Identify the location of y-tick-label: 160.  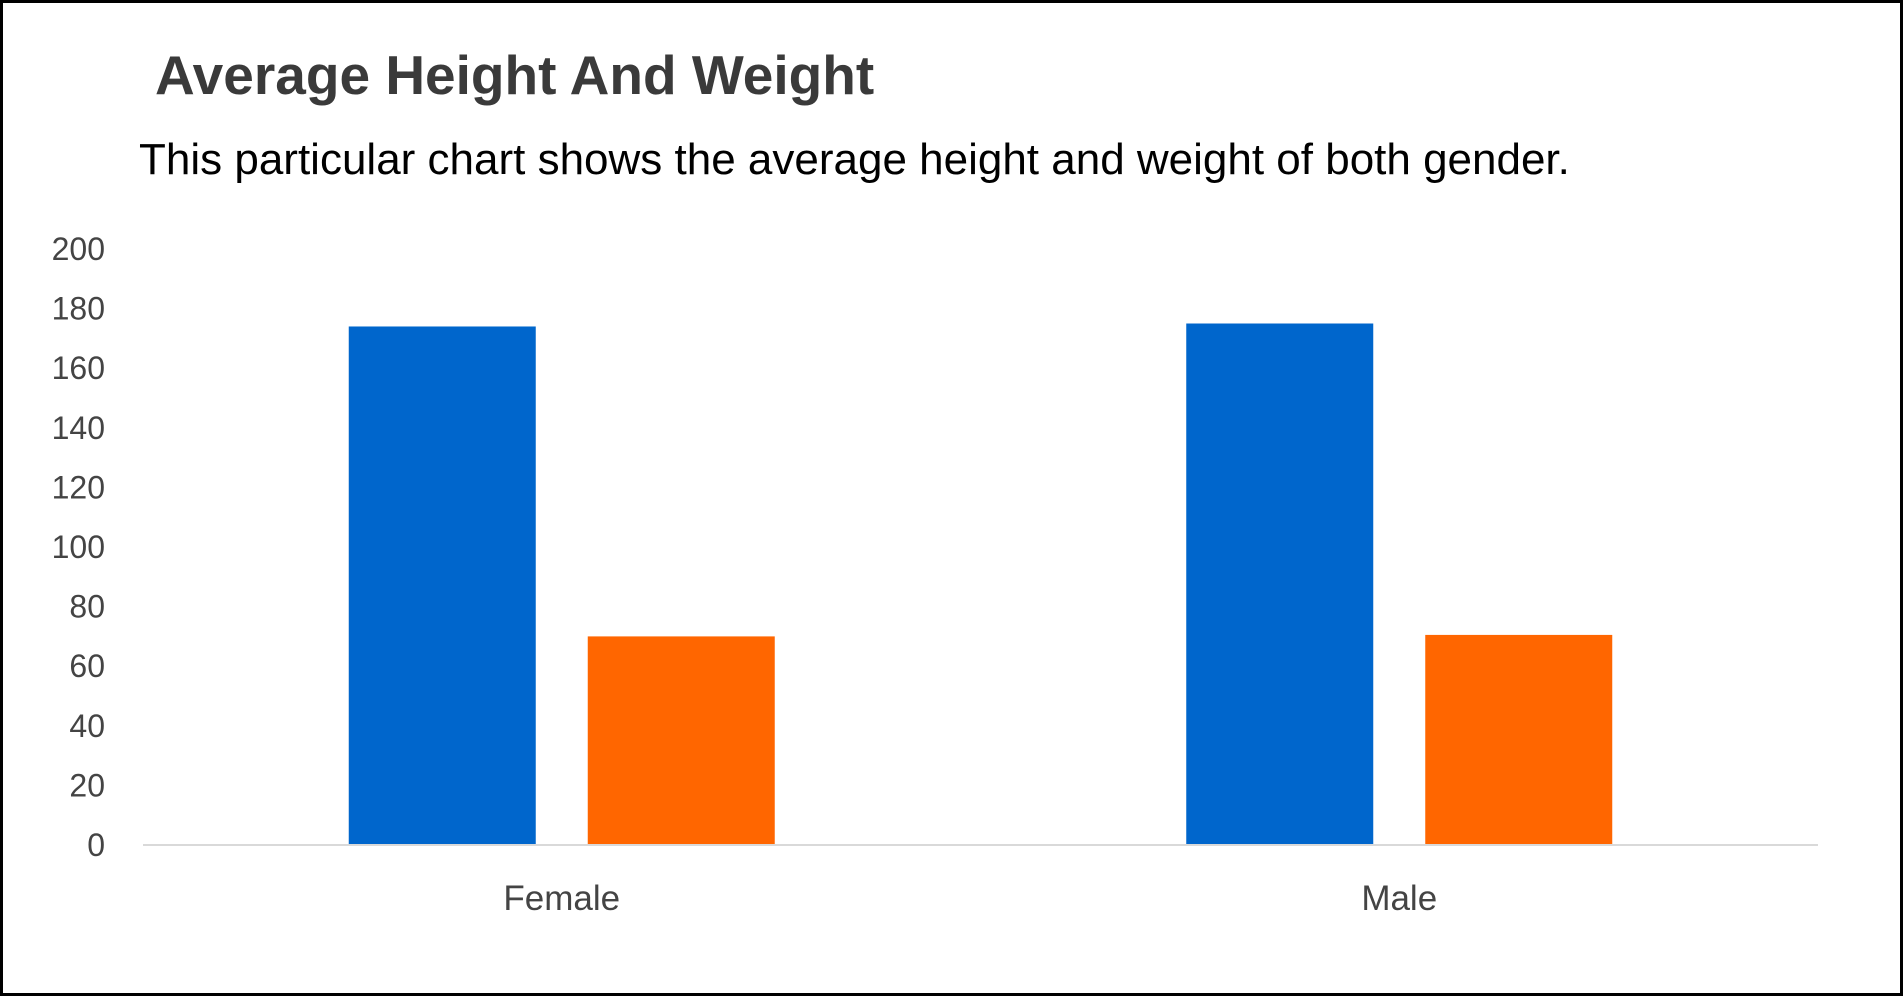
(78, 368).